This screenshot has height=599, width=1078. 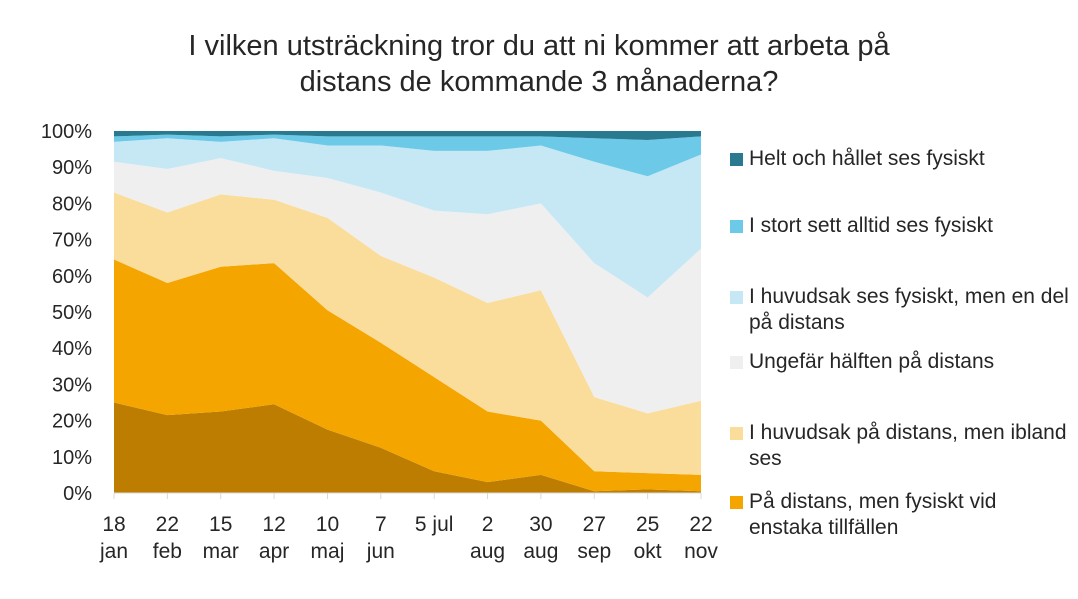 I want to click on chart-title-line-2: distans de kommande 3 månaderna?, so click(x=539, y=82).